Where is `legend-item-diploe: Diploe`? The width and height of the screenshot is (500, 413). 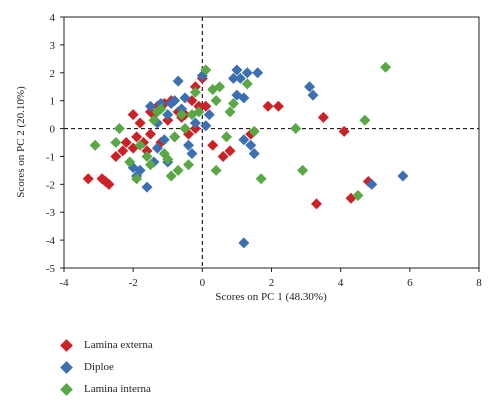 legend-item-diploe: Diploe is located at coordinates (106, 367).